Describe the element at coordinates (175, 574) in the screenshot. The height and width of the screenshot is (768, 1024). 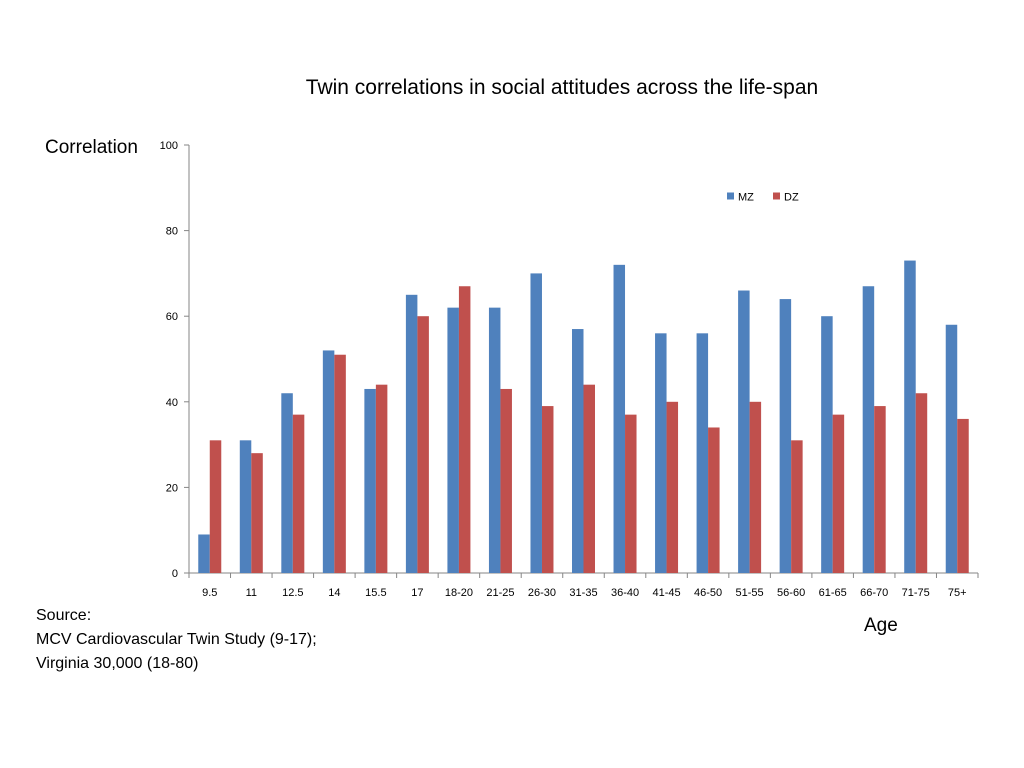
I see `y-tick-label: 0` at that location.